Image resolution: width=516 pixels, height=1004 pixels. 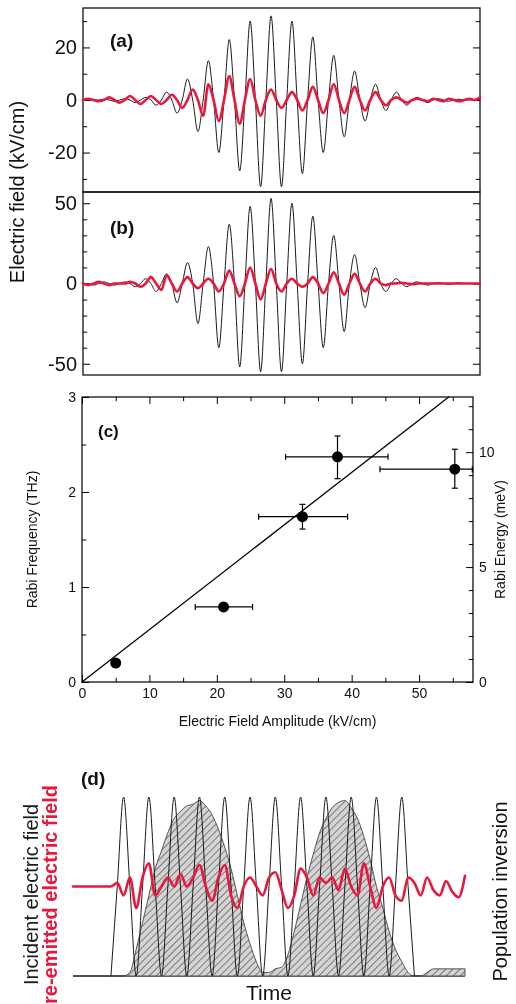 What do you see at coordinates (72, 491) in the screenshot?
I see `y-tick-label: 2` at bounding box center [72, 491].